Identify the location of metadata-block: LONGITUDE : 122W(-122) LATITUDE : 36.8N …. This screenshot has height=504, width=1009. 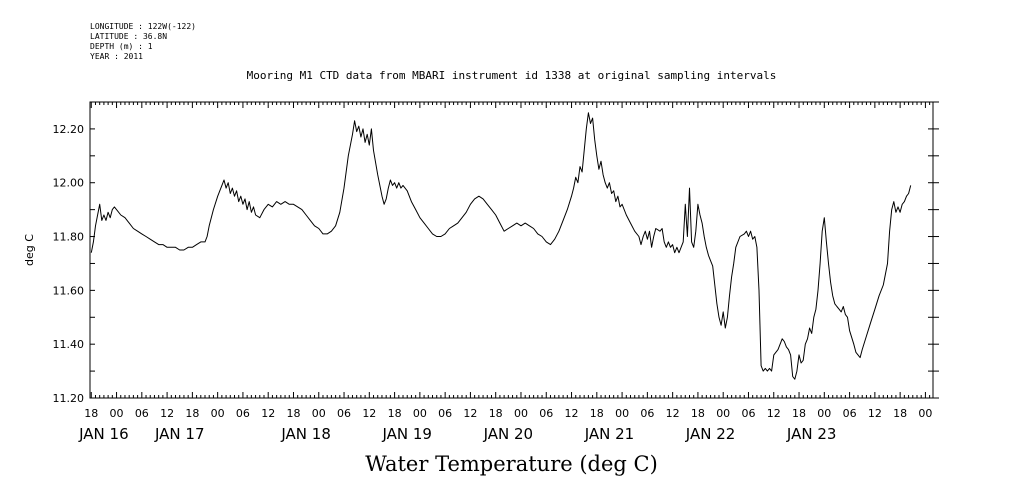
(143, 42).